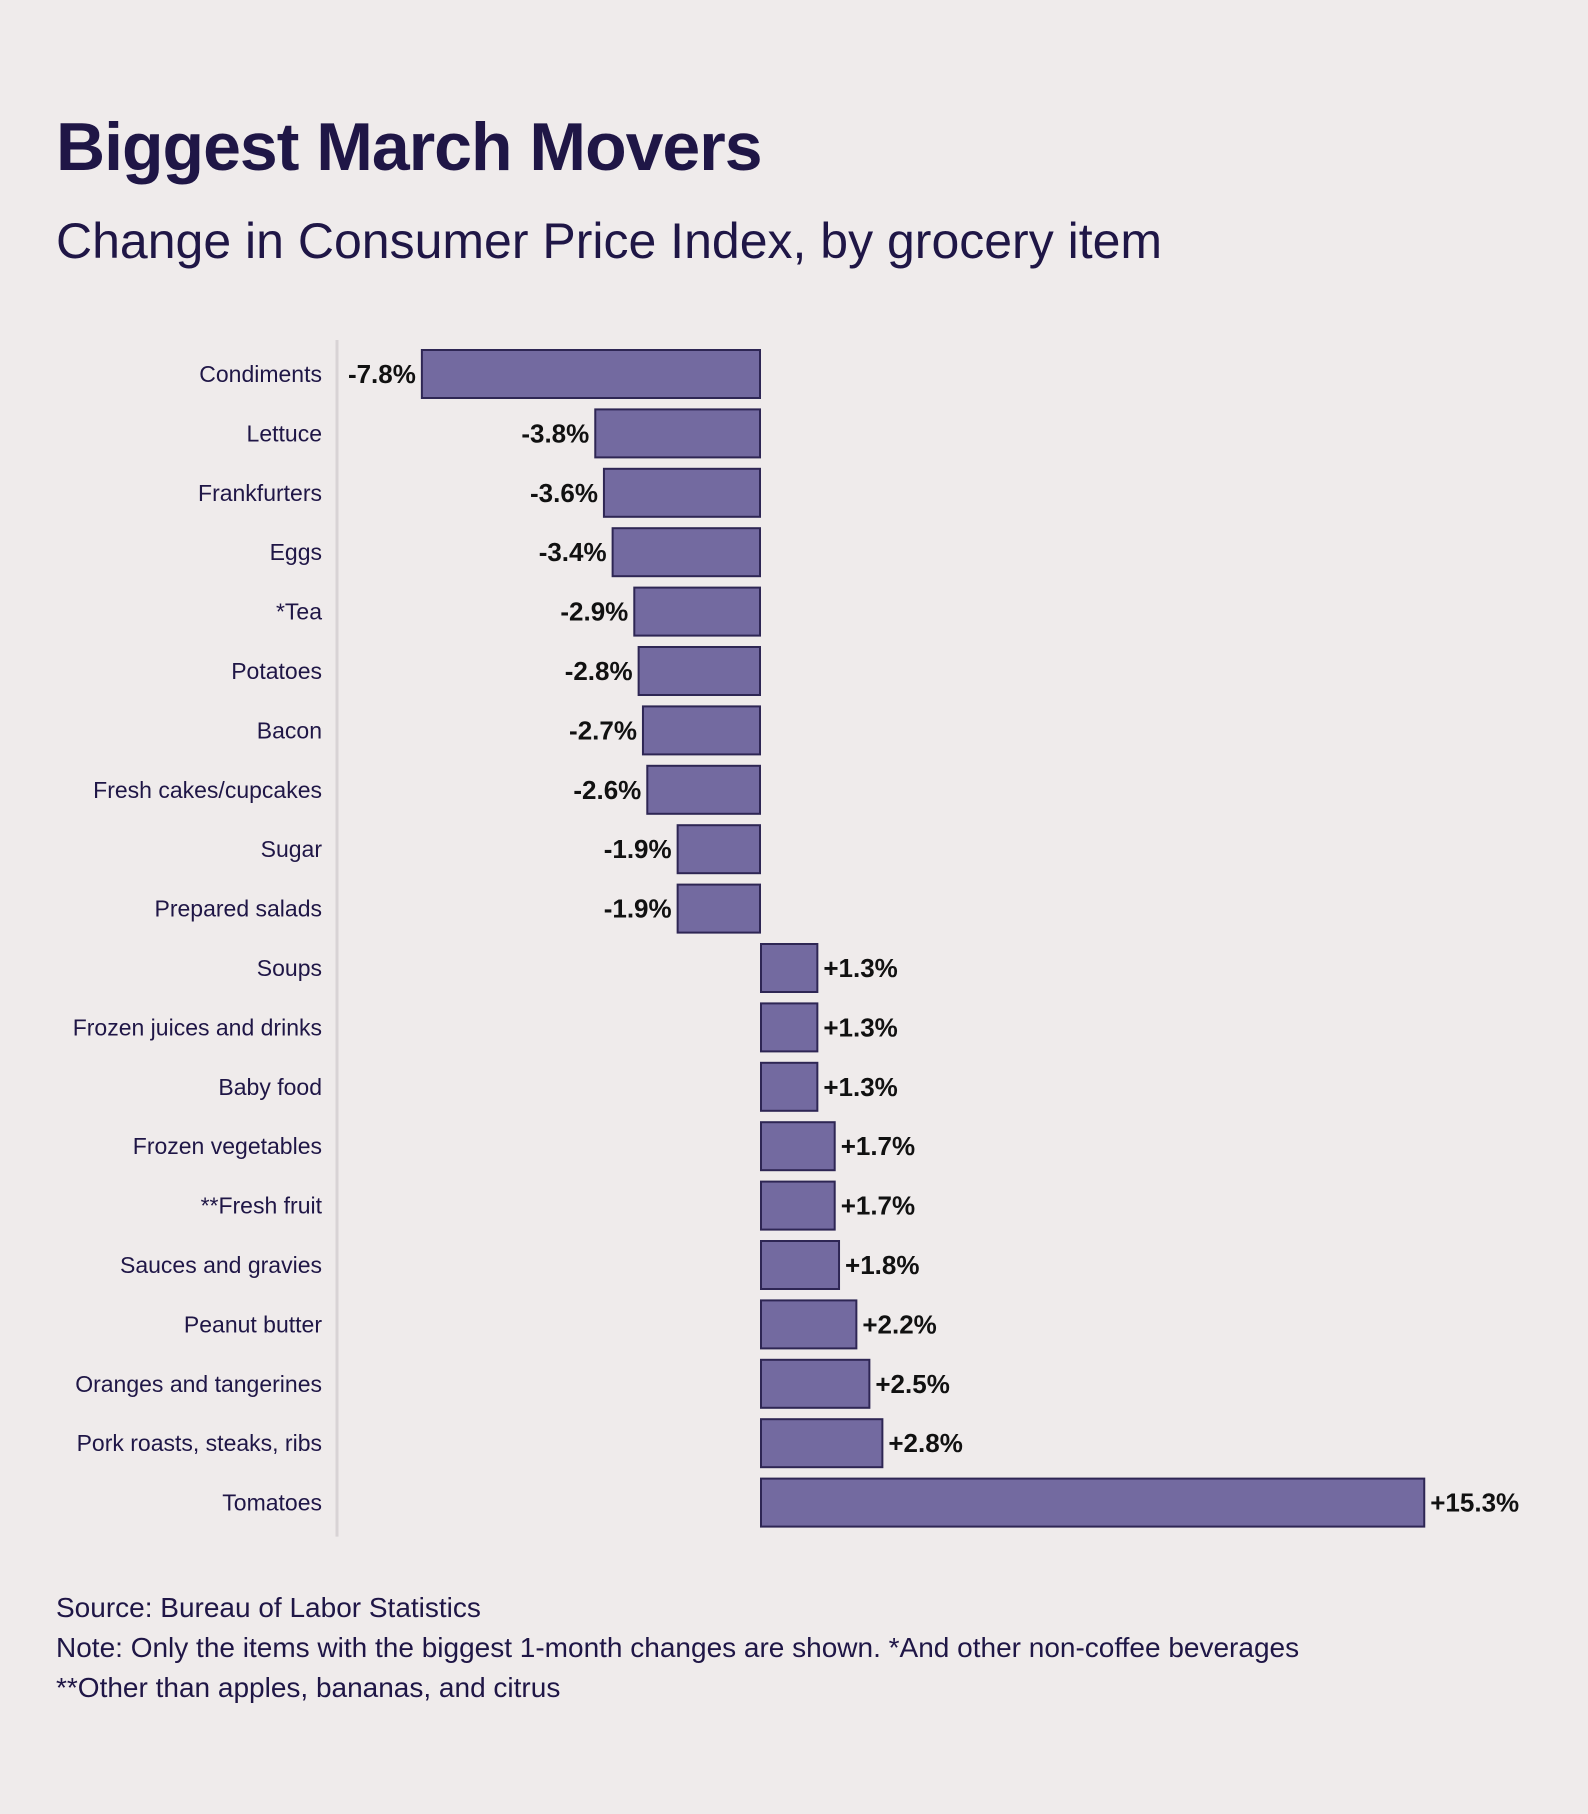 This screenshot has width=1588, height=1814. What do you see at coordinates (272, 1503) in the screenshot?
I see `category-label: Tomatoes` at bounding box center [272, 1503].